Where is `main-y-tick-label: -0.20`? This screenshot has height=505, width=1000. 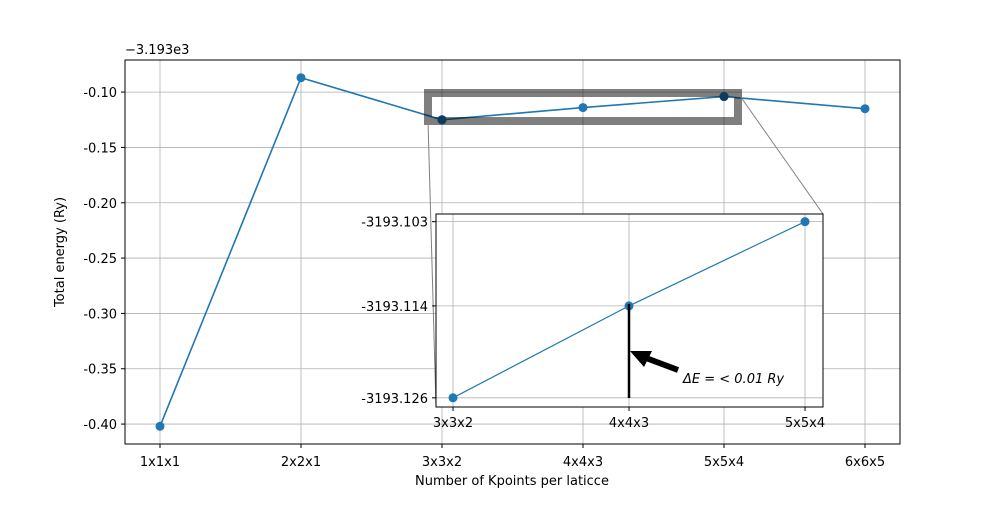
main-y-tick-label: -0.20 is located at coordinates (100, 204).